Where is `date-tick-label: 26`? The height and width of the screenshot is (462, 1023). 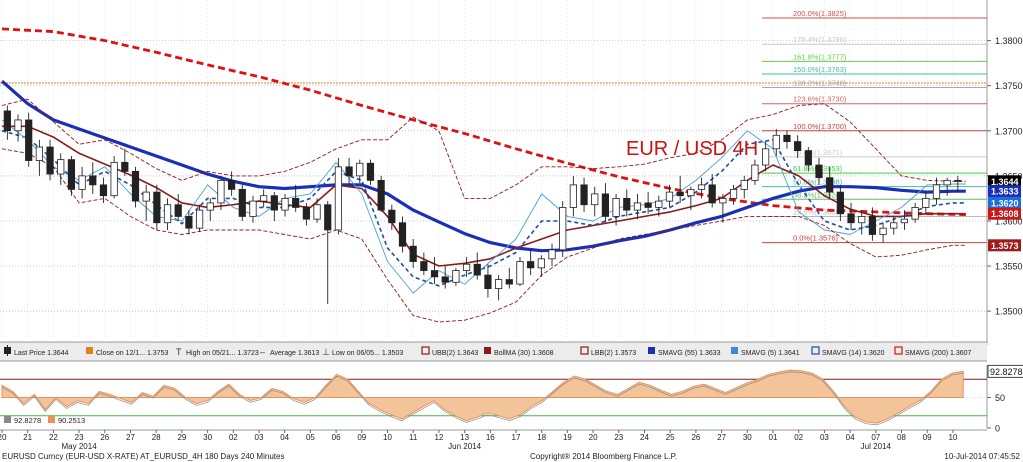
date-tick-label: 26 is located at coordinates (695, 437).